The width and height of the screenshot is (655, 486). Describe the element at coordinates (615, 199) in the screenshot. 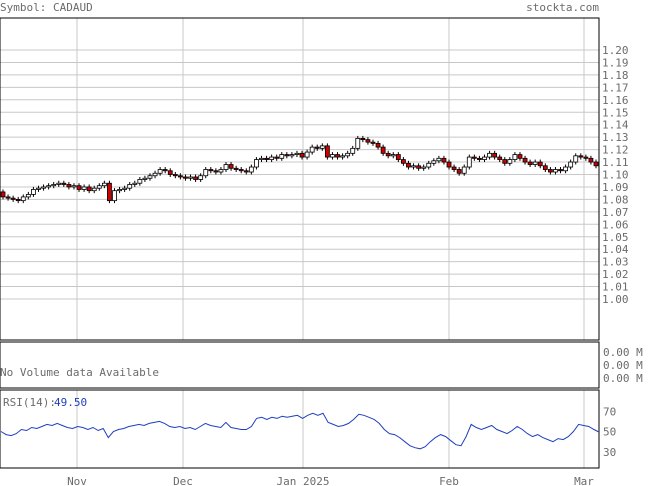

I see `price-tick-label: 1.08` at that location.